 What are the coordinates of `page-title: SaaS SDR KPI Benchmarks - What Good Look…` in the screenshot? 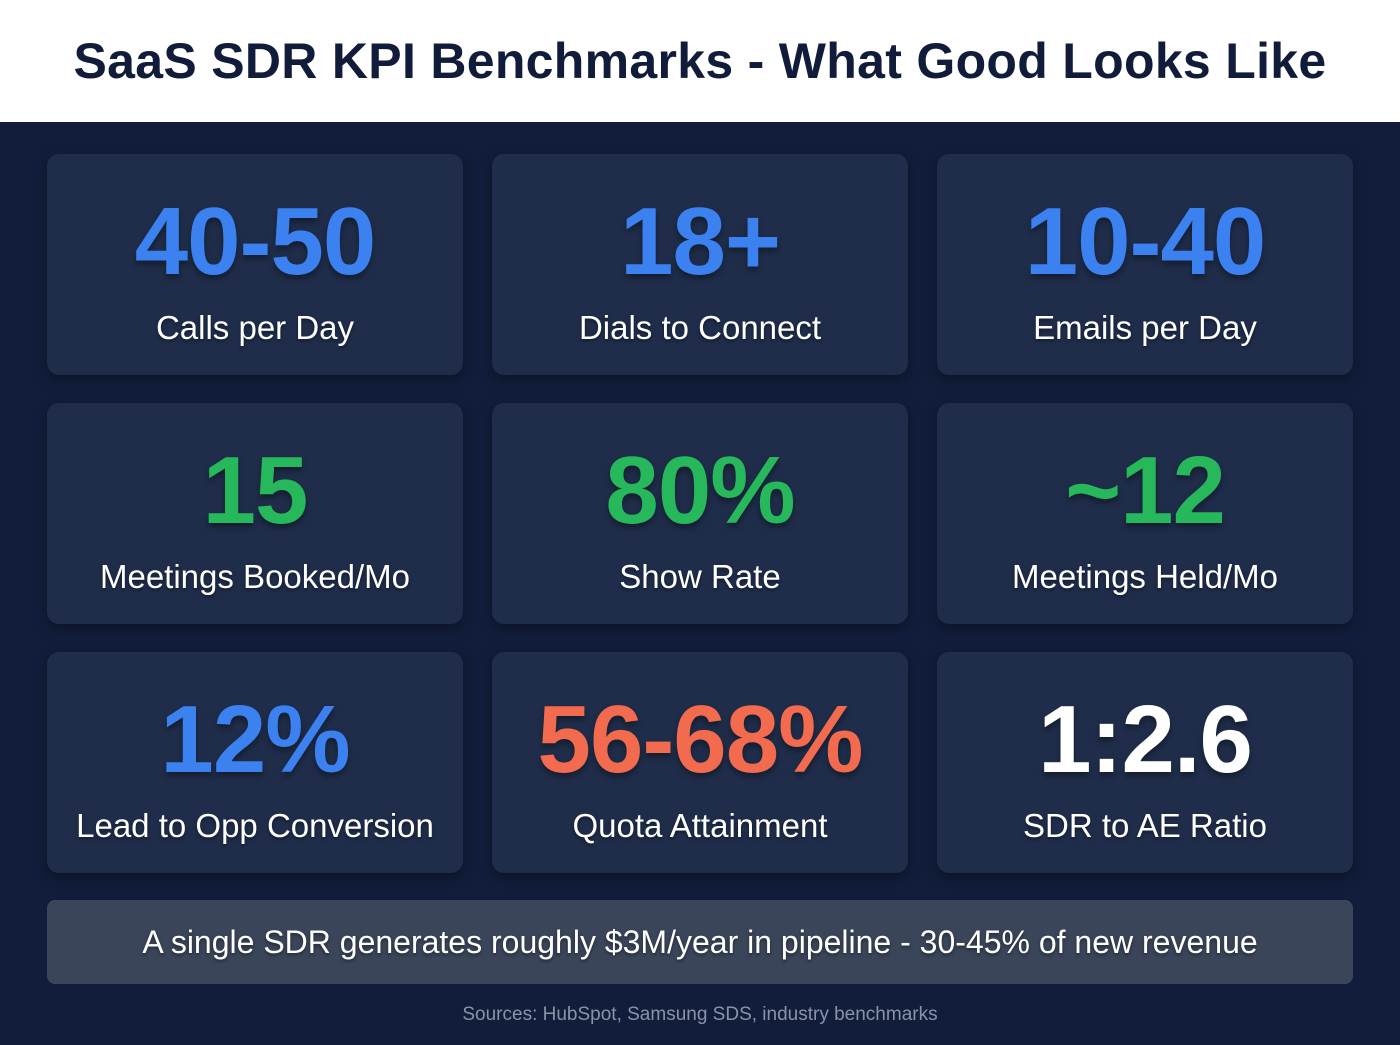 It's located at (700, 61).